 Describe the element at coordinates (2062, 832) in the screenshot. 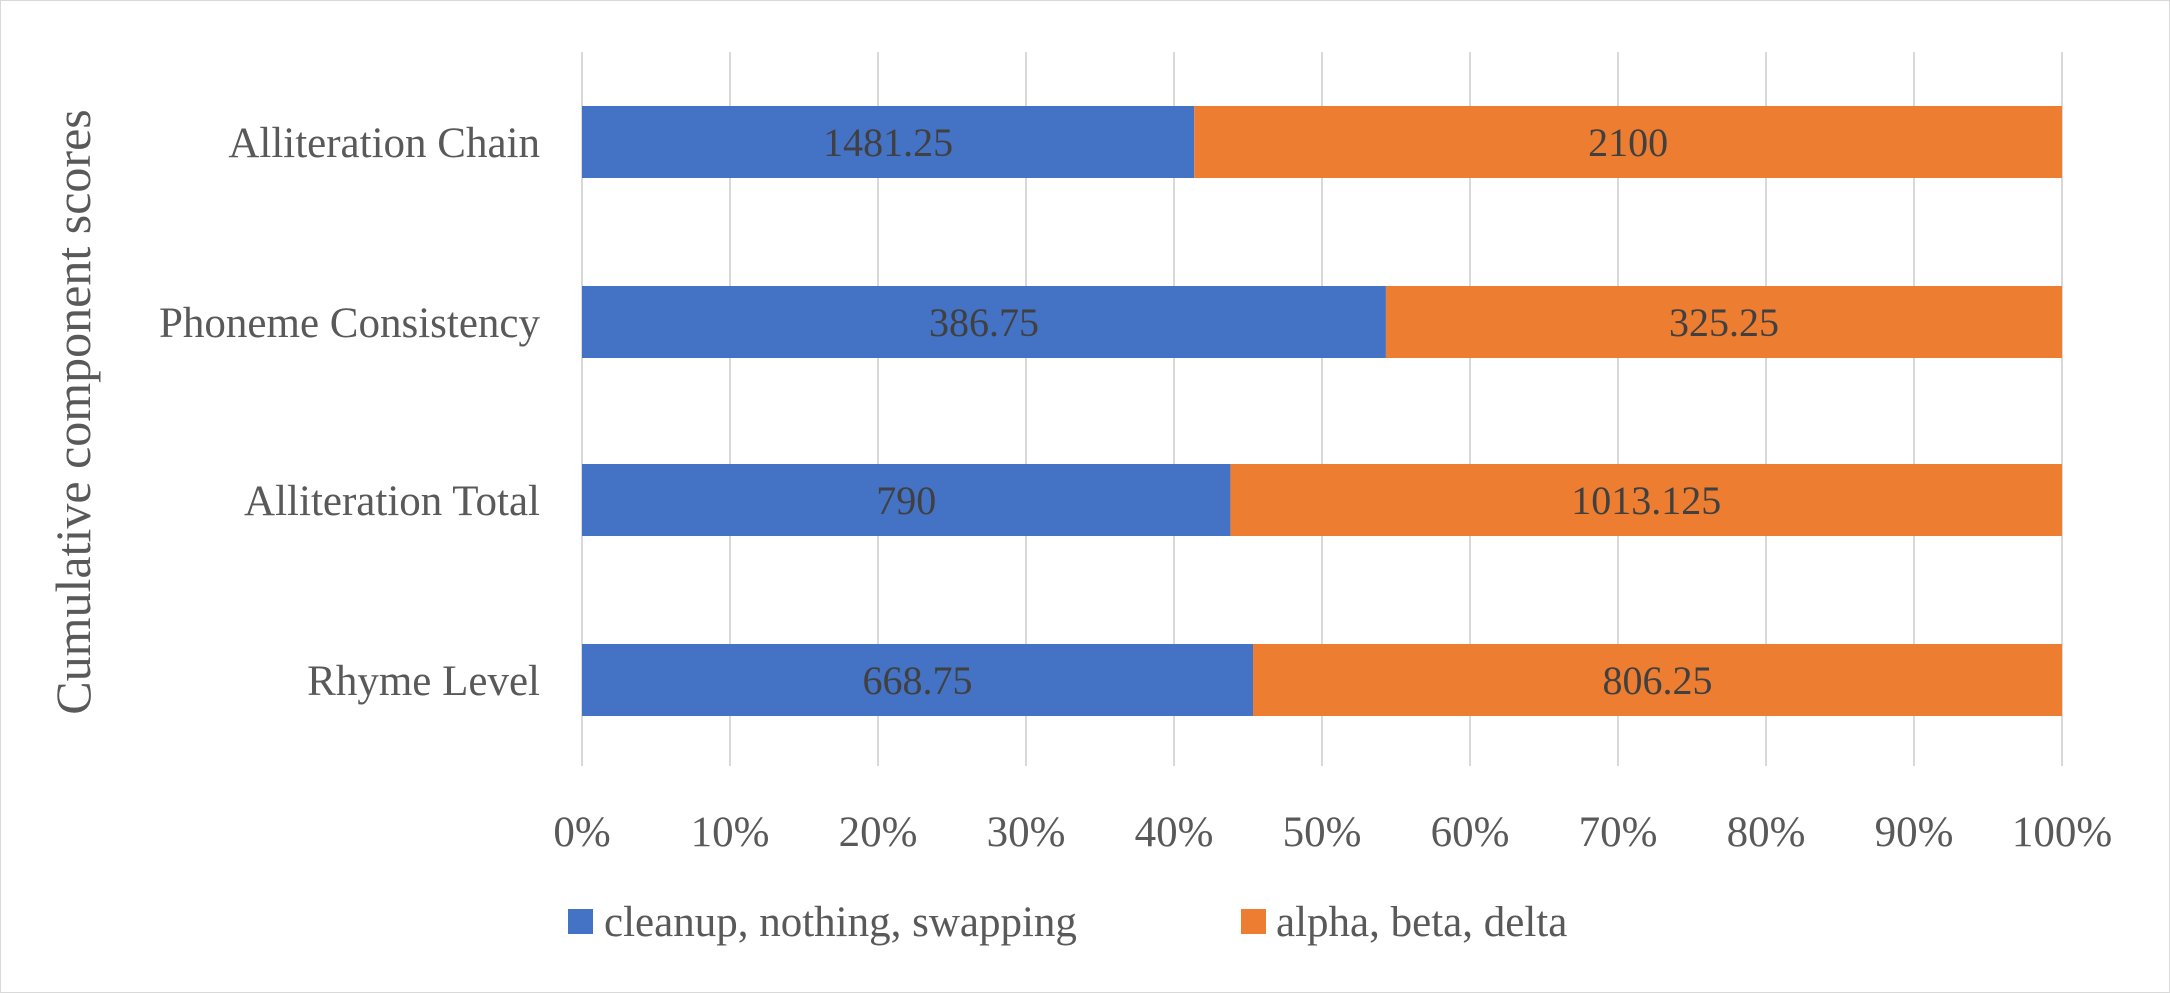

I see `x-tick-label: 100%` at that location.